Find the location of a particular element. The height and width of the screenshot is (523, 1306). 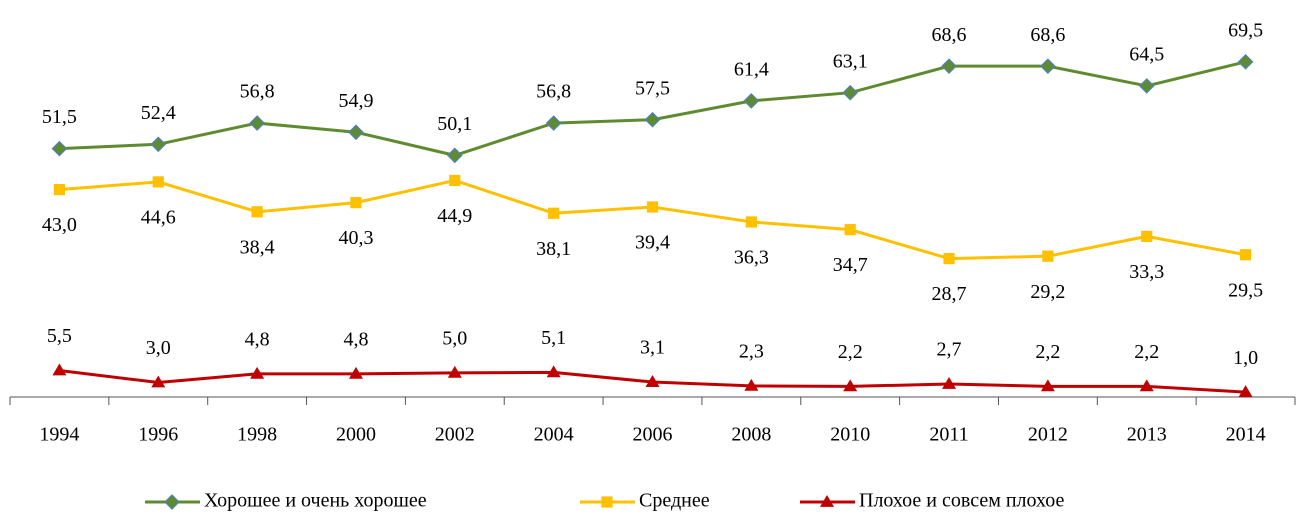

data-label: 69,5 is located at coordinates (1245, 30).